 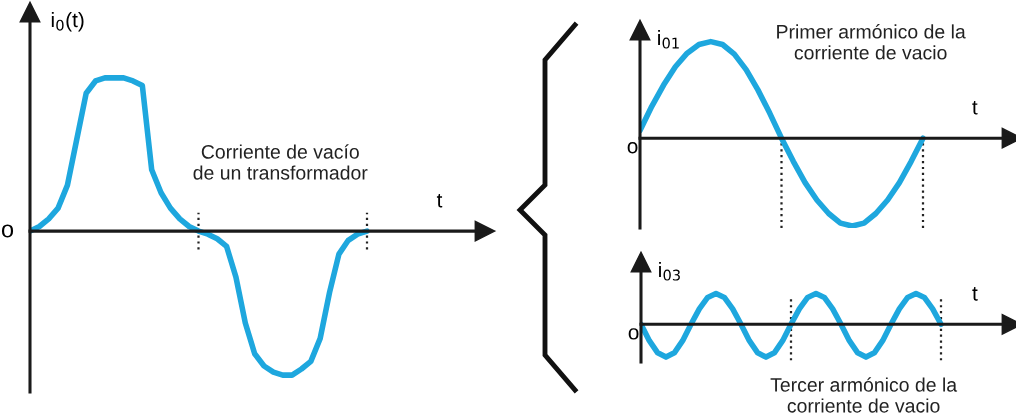 I want to click on annotation: Primer armónico de la corriente de vacio, so click(x=871, y=42).